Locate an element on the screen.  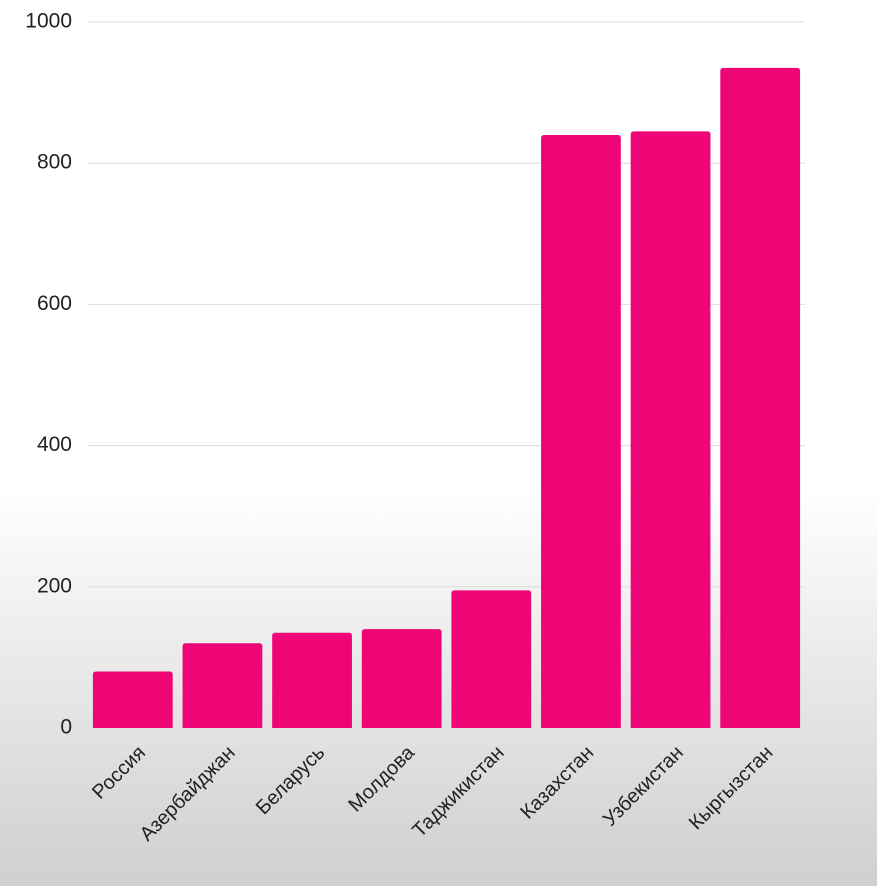
y-tick-label: 200 is located at coordinates (54, 585).